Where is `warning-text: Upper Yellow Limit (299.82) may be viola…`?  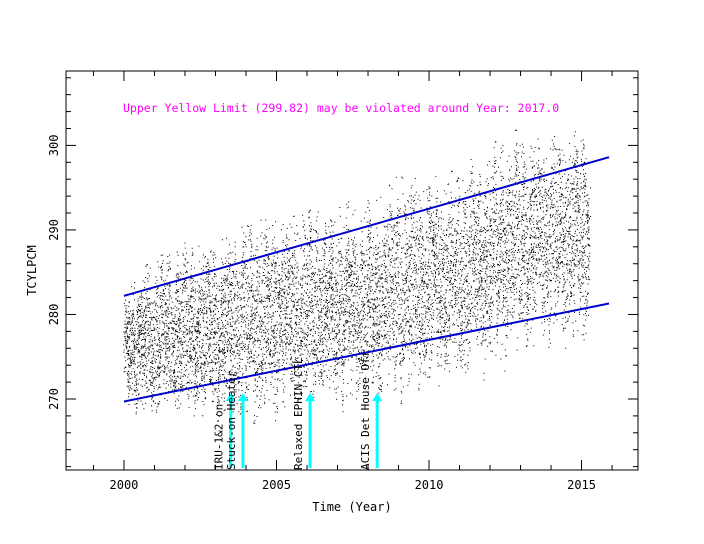 warning-text: Upper Yellow Limit (299.82) may be viola… is located at coordinates (341, 108).